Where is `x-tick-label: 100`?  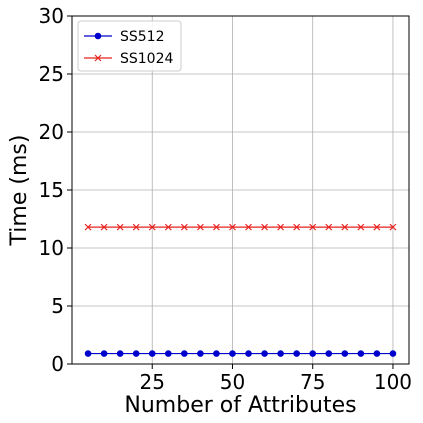 x-tick-label: 100 is located at coordinates (393, 382).